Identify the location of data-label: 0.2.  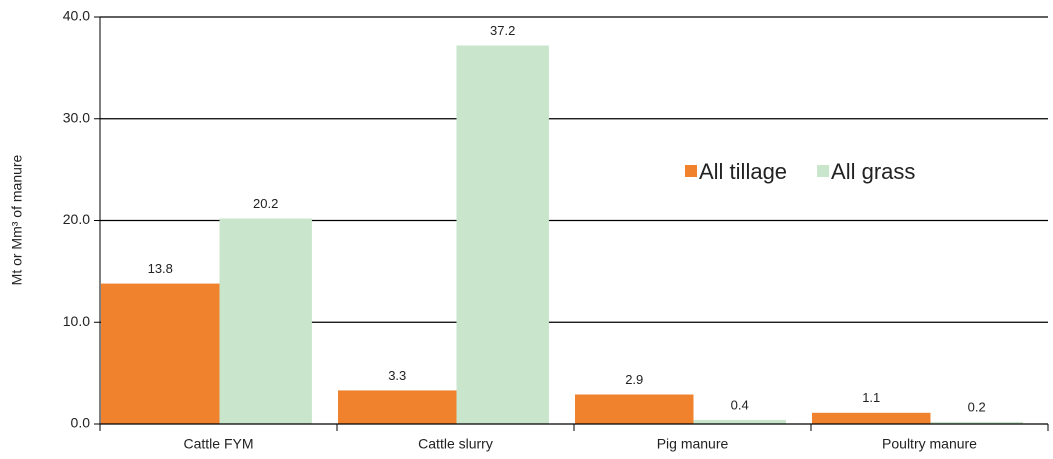
(977, 406).